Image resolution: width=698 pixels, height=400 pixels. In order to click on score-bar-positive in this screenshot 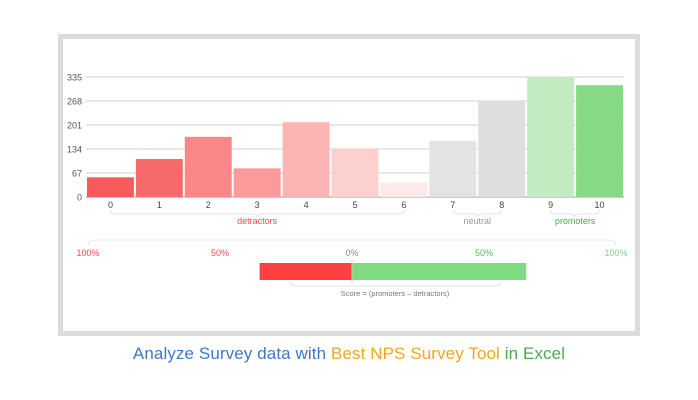, I will do `click(439, 271)`.